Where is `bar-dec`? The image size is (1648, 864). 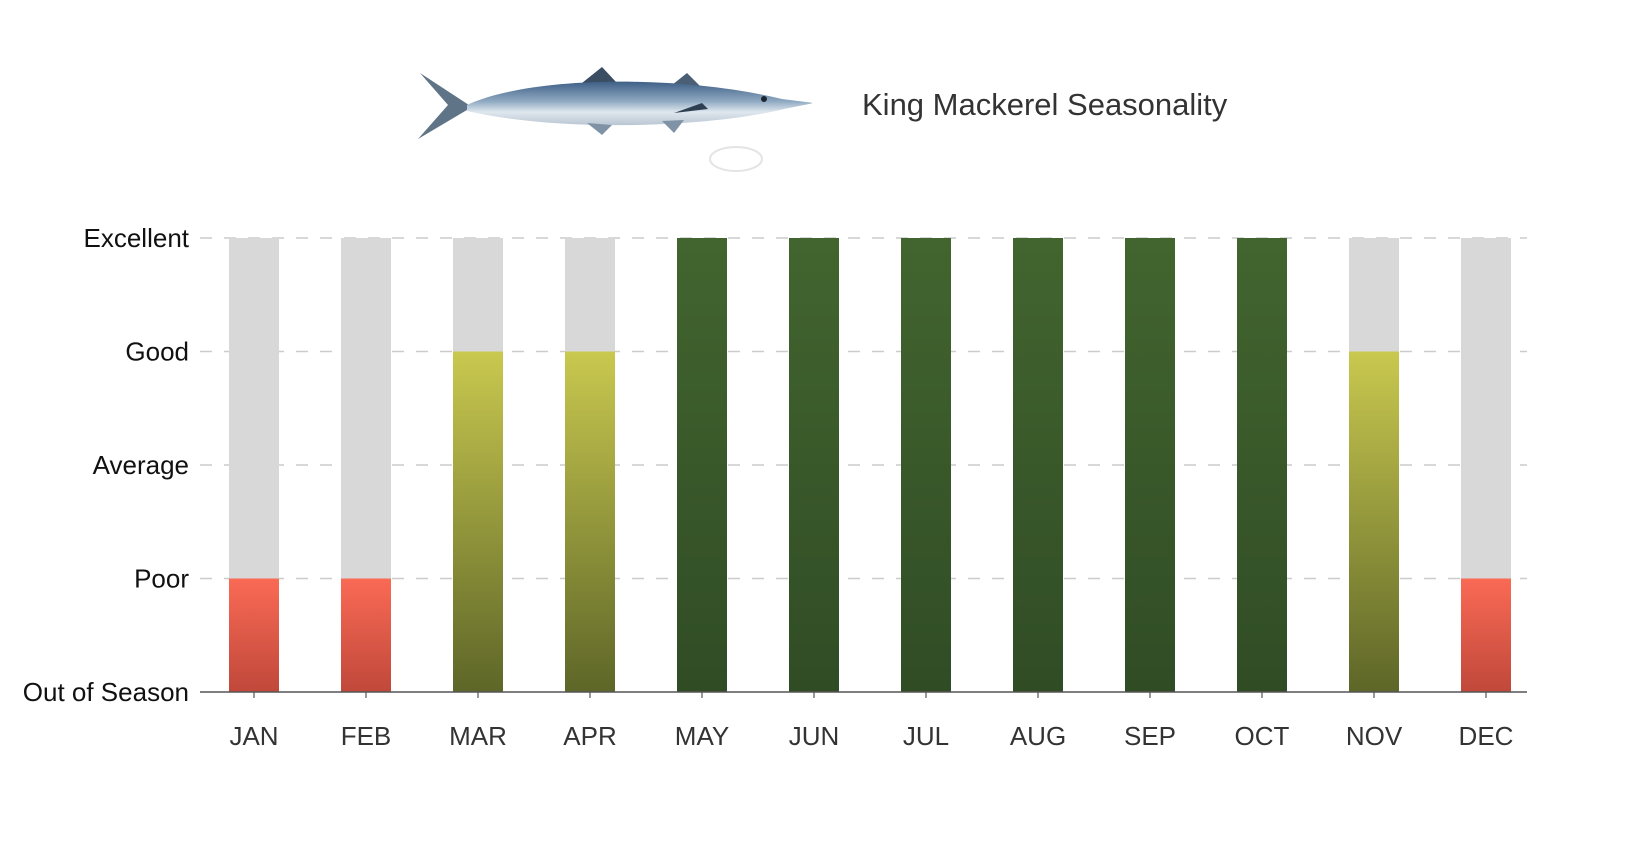
bar-dec is located at coordinates (1486, 635).